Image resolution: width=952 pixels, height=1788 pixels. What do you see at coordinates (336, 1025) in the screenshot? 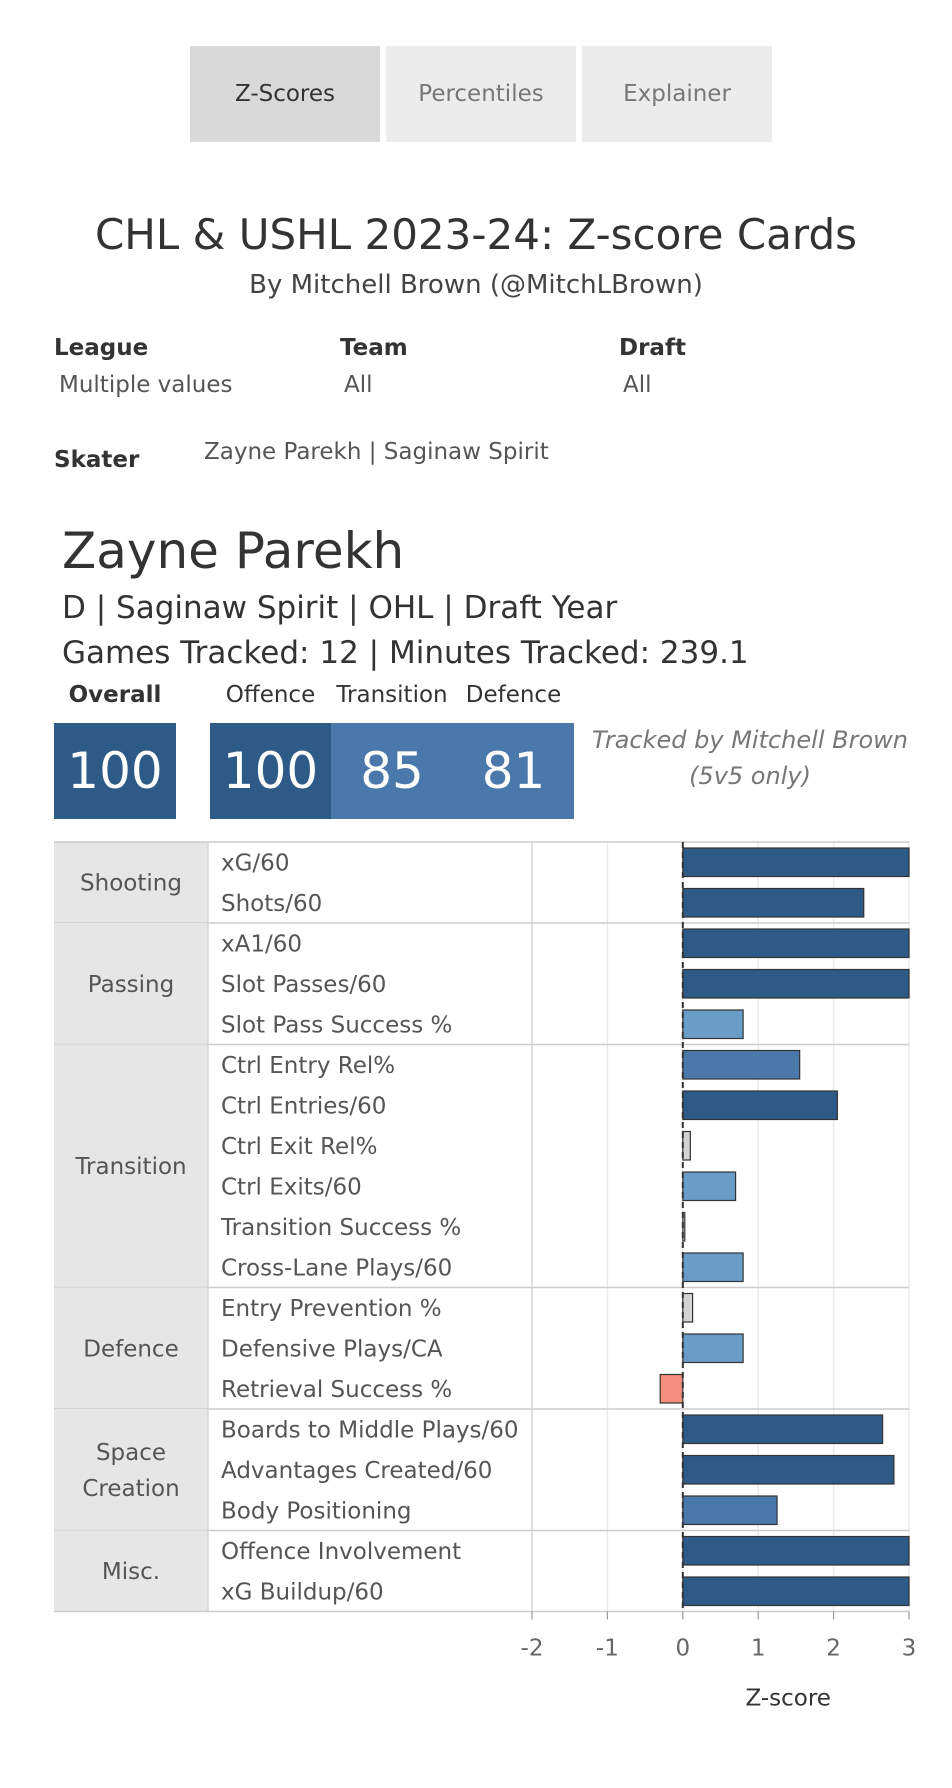
I see `metric-label: Slot Pass Success %` at bounding box center [336, 1025].